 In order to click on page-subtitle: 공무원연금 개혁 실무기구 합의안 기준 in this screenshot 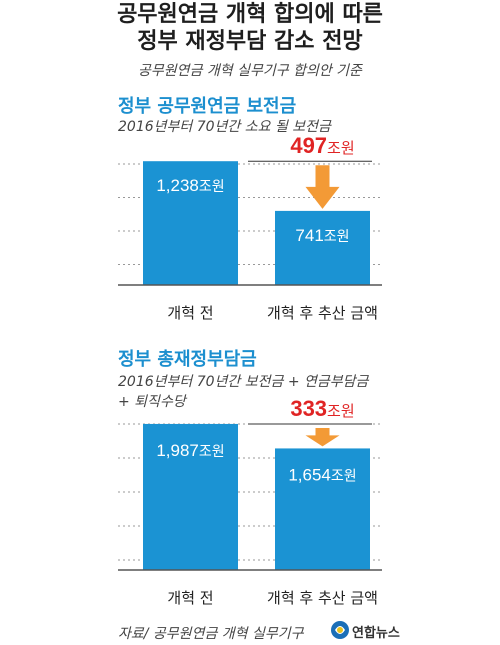, I will do `click(250, 71)`.